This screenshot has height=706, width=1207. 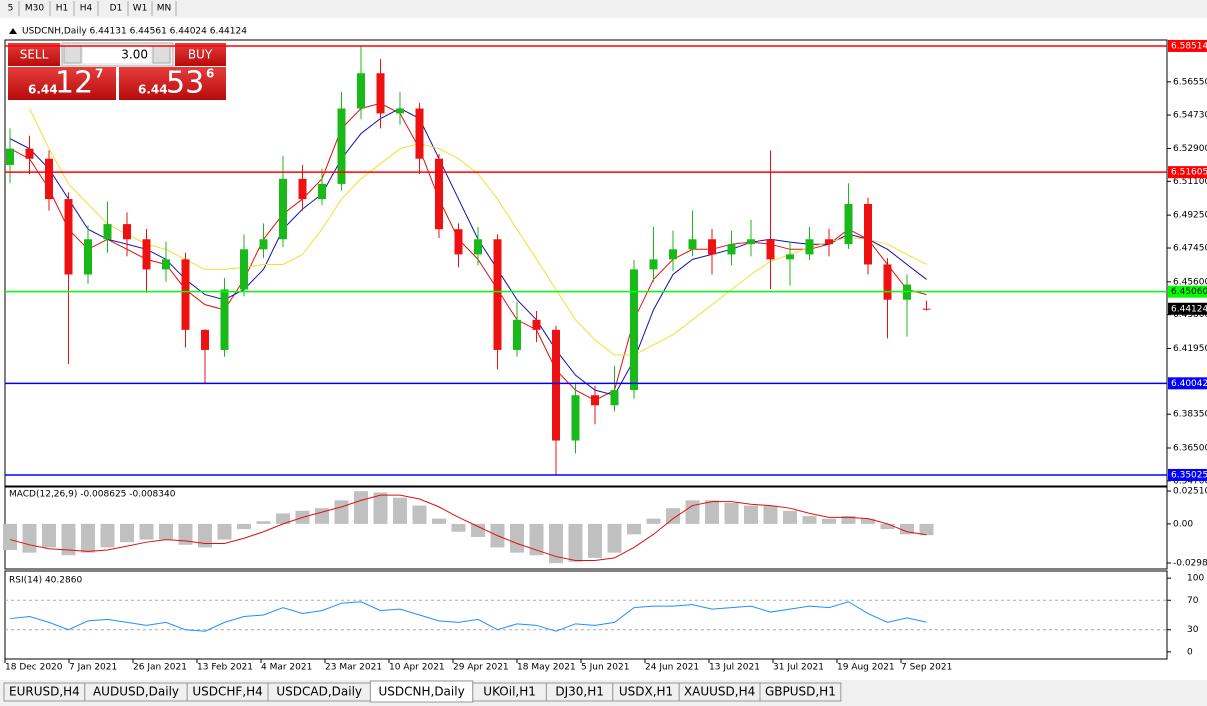 What do you see at coordinates (93, 668) in the screenshot?
I see `x-tick-label: 7 Jan 2021` at bounding box center [93, 668].